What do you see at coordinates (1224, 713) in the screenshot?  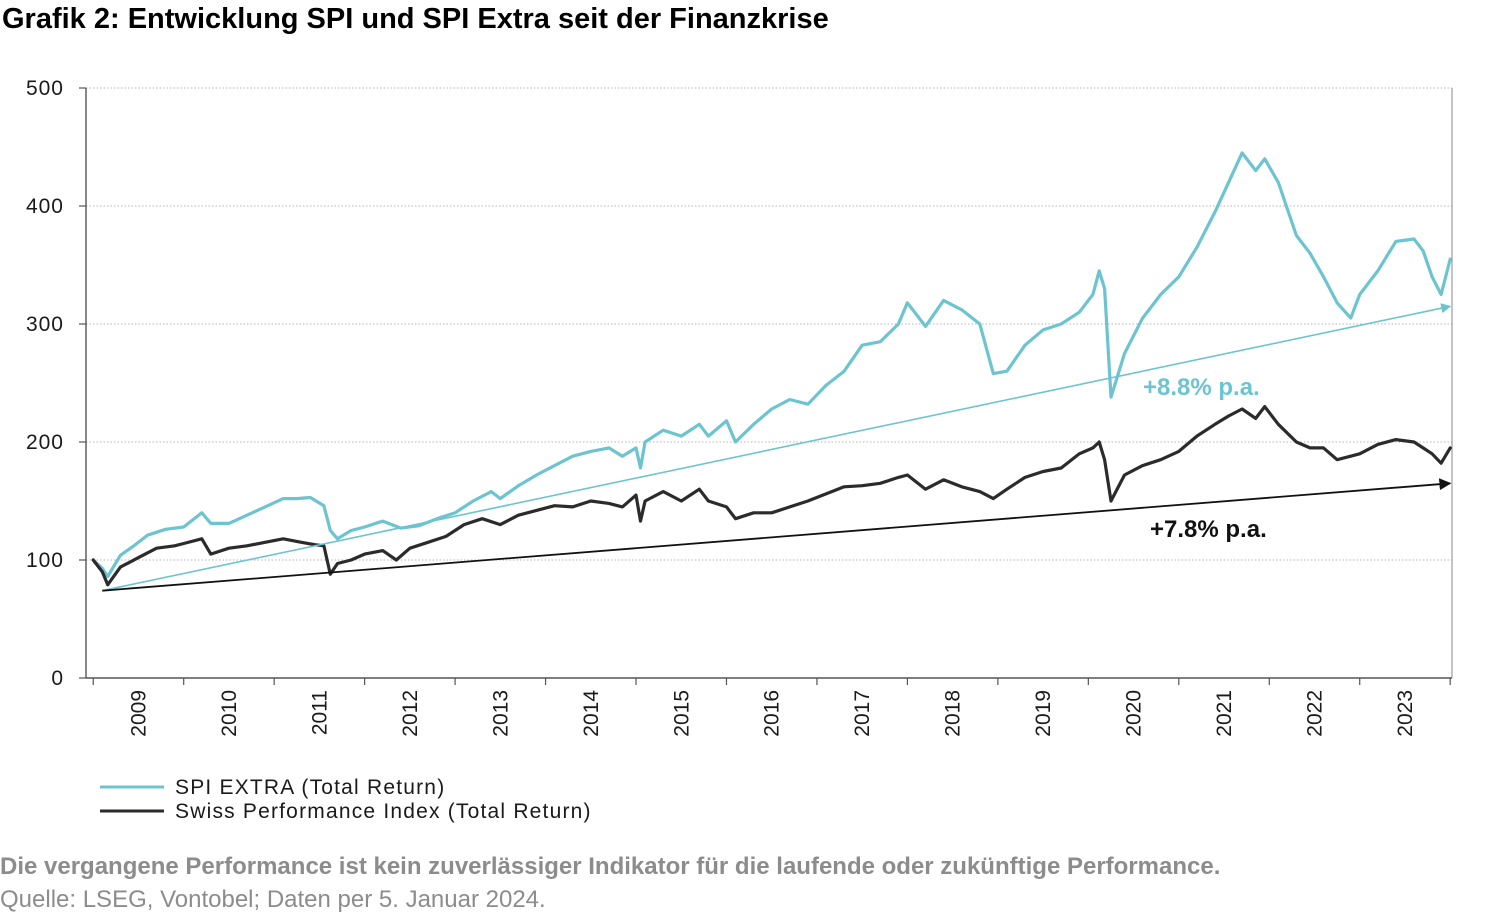 I see `x-tick-label: 2021` at bounding box center [1224, 713].